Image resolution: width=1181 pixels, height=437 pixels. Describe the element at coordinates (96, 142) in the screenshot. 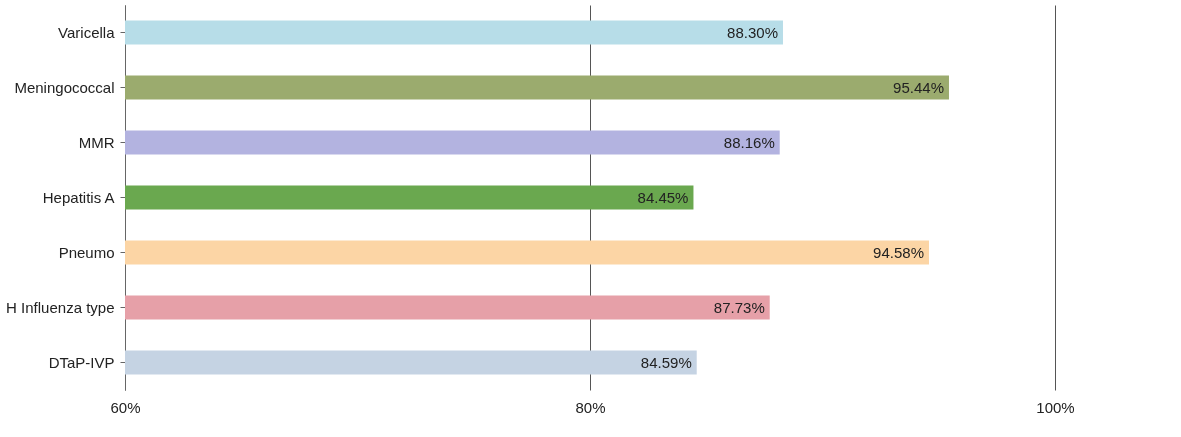

I see `y-tick-label: MMR` at that location.